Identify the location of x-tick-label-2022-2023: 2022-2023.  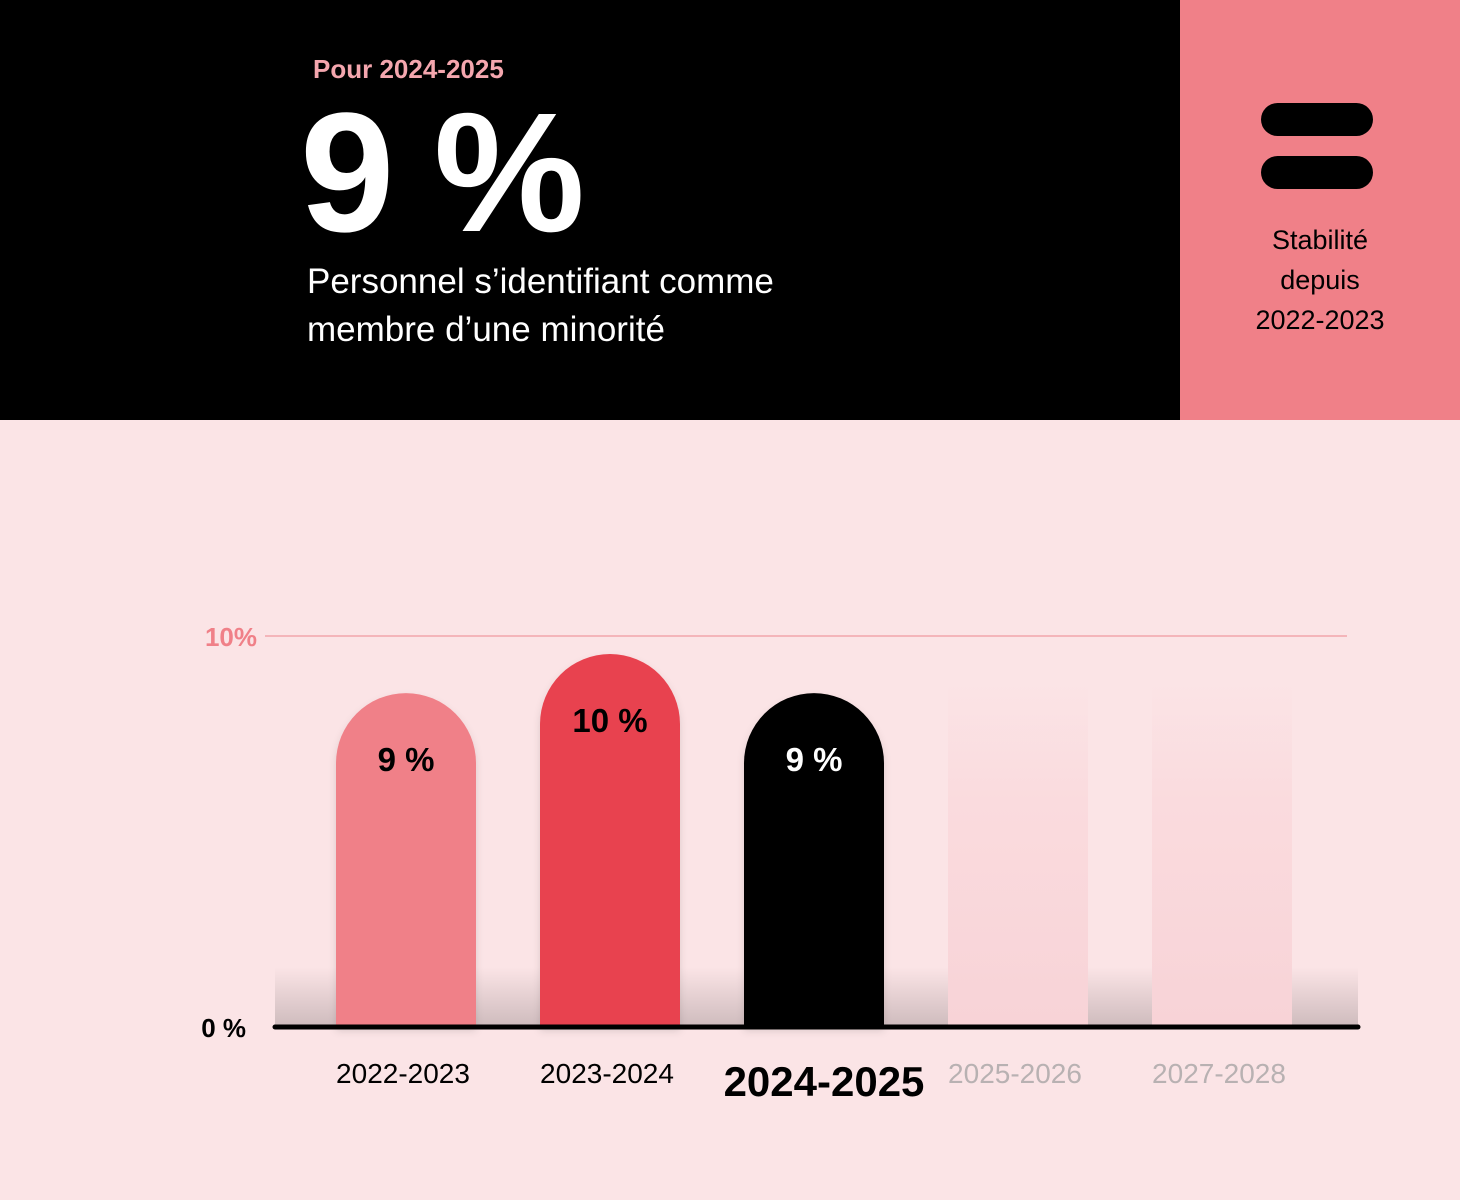
(403, 1073).